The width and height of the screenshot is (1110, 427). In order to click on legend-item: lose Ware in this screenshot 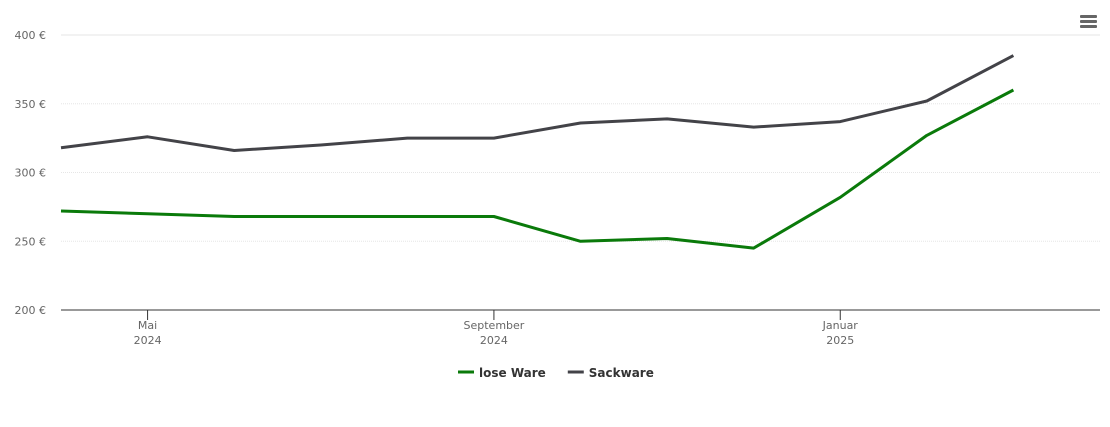, I will do `click(502, 373)`.